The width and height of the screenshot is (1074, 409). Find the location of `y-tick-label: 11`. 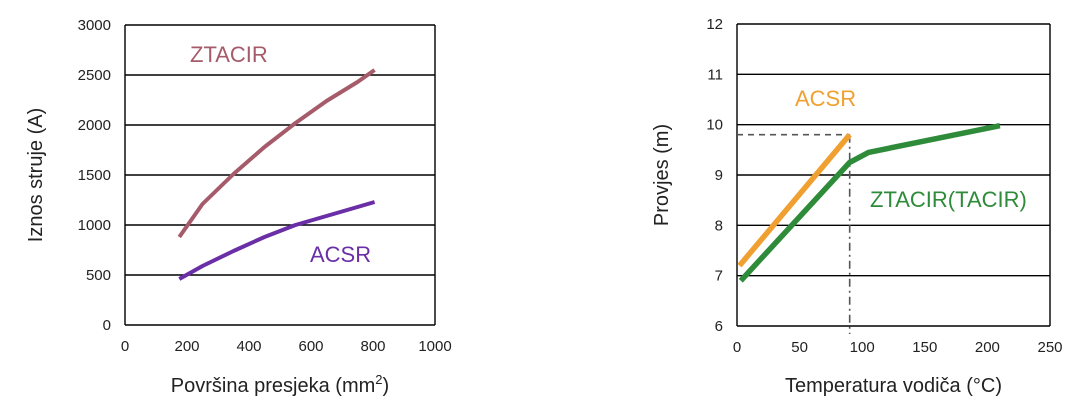

y-tick-label: 11 is located at coordinates (715, 74).